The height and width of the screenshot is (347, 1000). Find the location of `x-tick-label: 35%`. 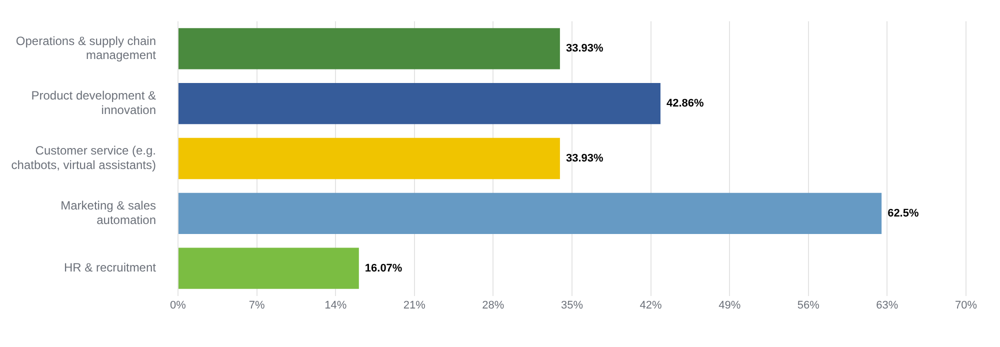

x-tick-label: 35% is located at coordinates (572, 305).